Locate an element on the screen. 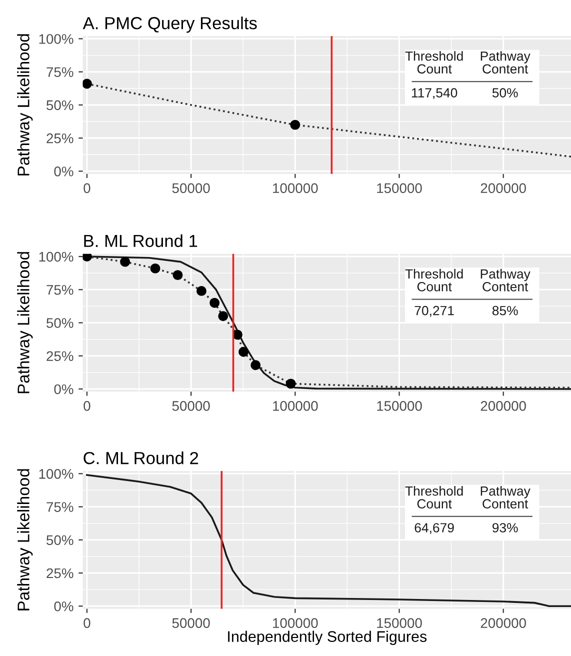  x-axis-title: Independently Sorted Figures is located at coordinates (327, 637).